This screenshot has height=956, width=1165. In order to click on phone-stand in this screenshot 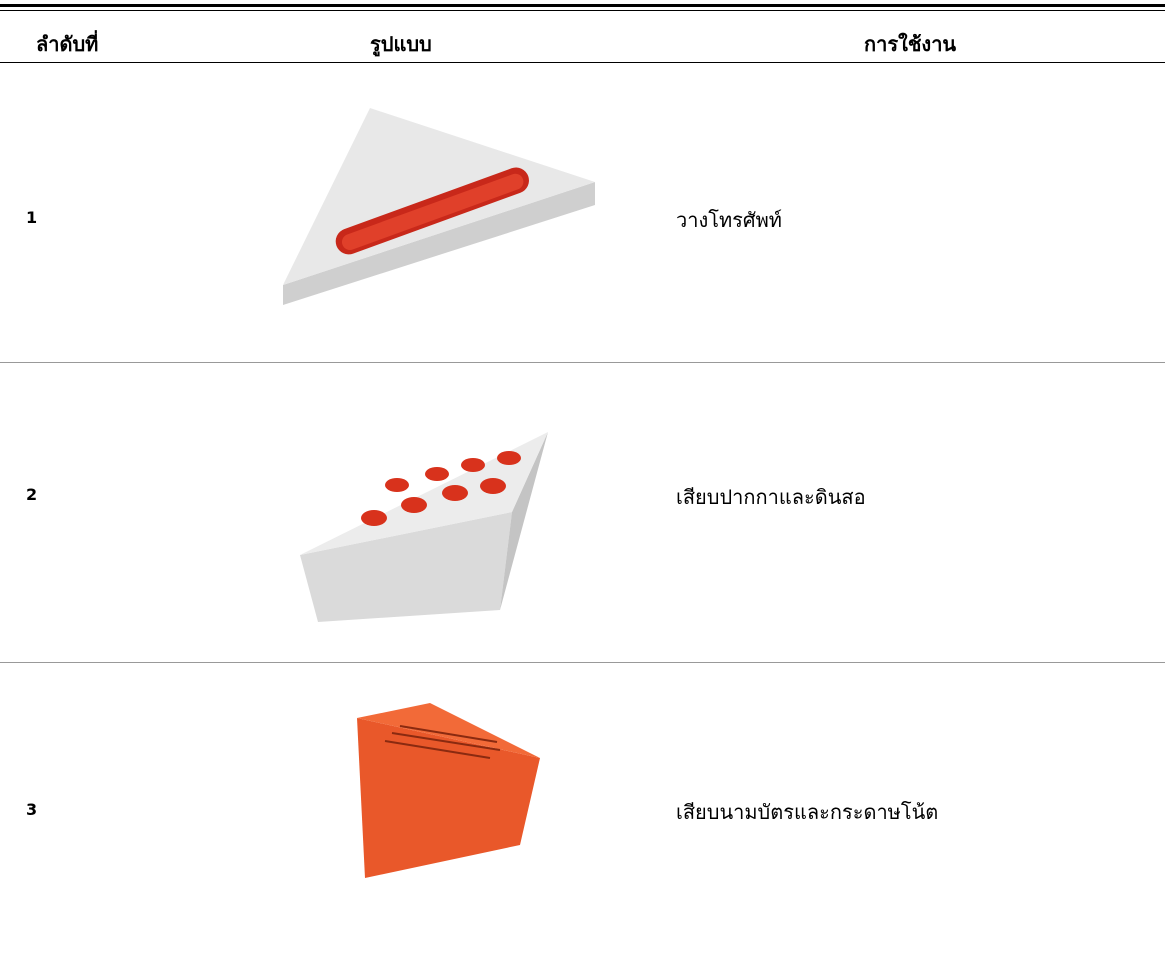, I will do `click(439, 206)`.